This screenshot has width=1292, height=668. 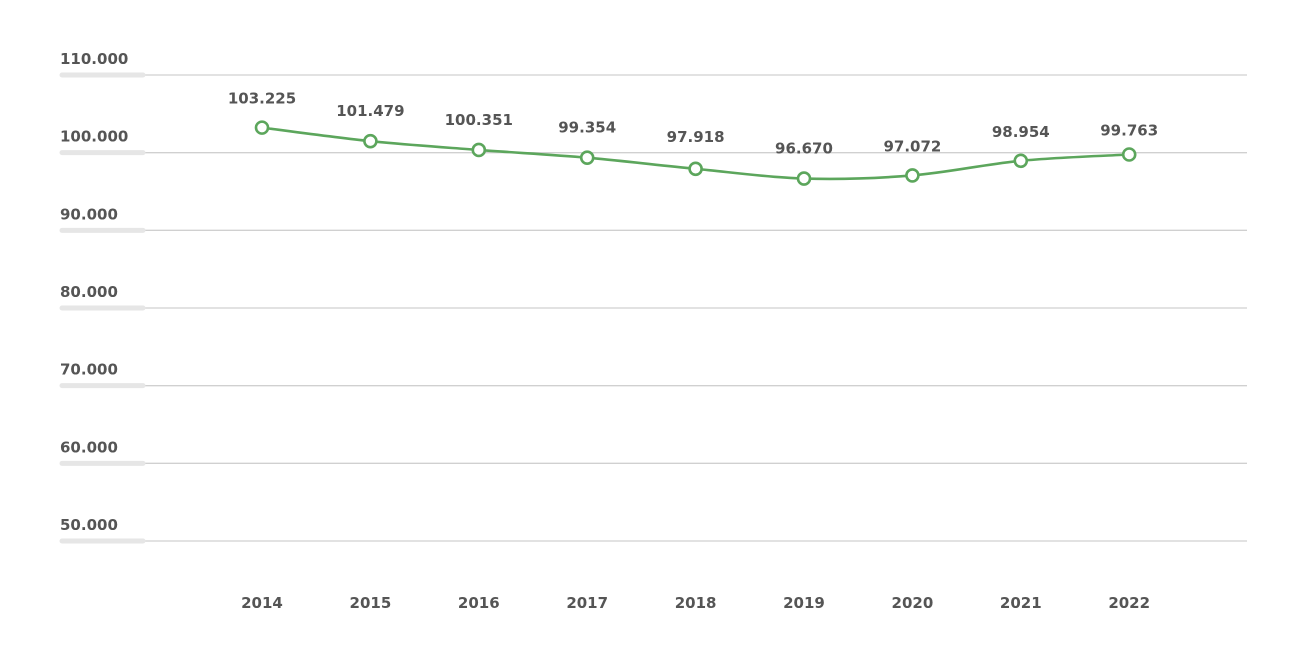 What do you see at coordinates (695, 153) in the screenshot?
I see `series-layer` at bounding box center [695, 153].